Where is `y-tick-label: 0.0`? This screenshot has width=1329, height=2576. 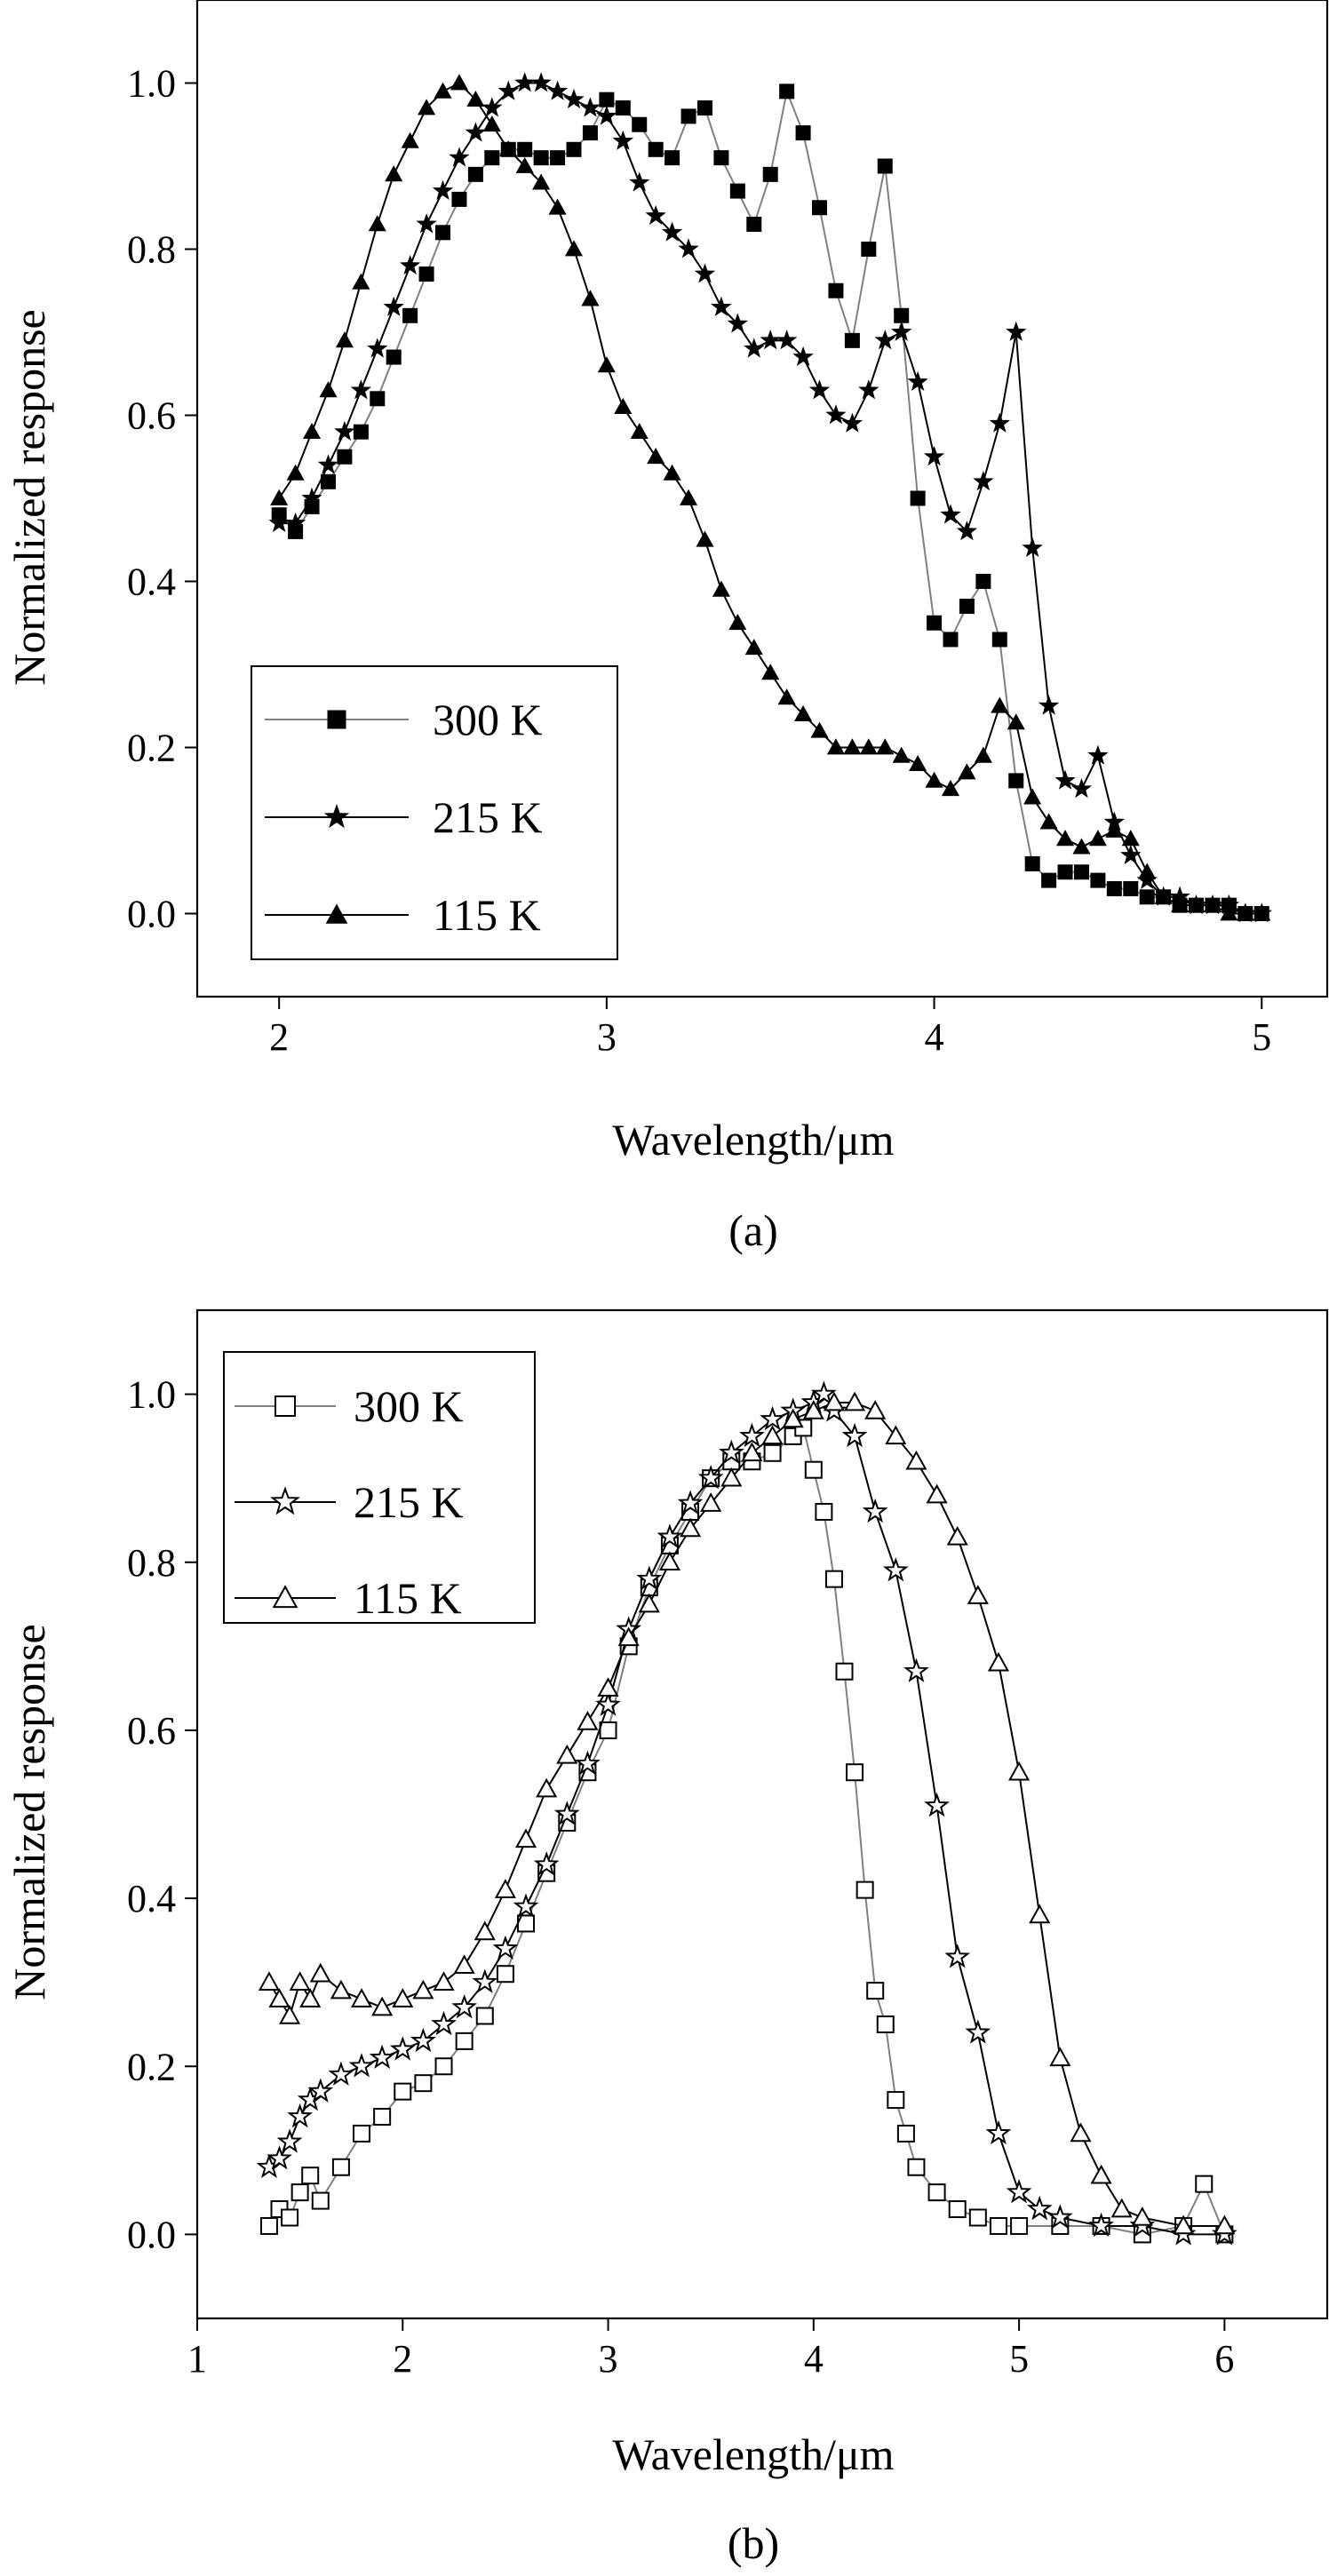 y-tick-label: 0.0 is located at coordinates (151, 2234).